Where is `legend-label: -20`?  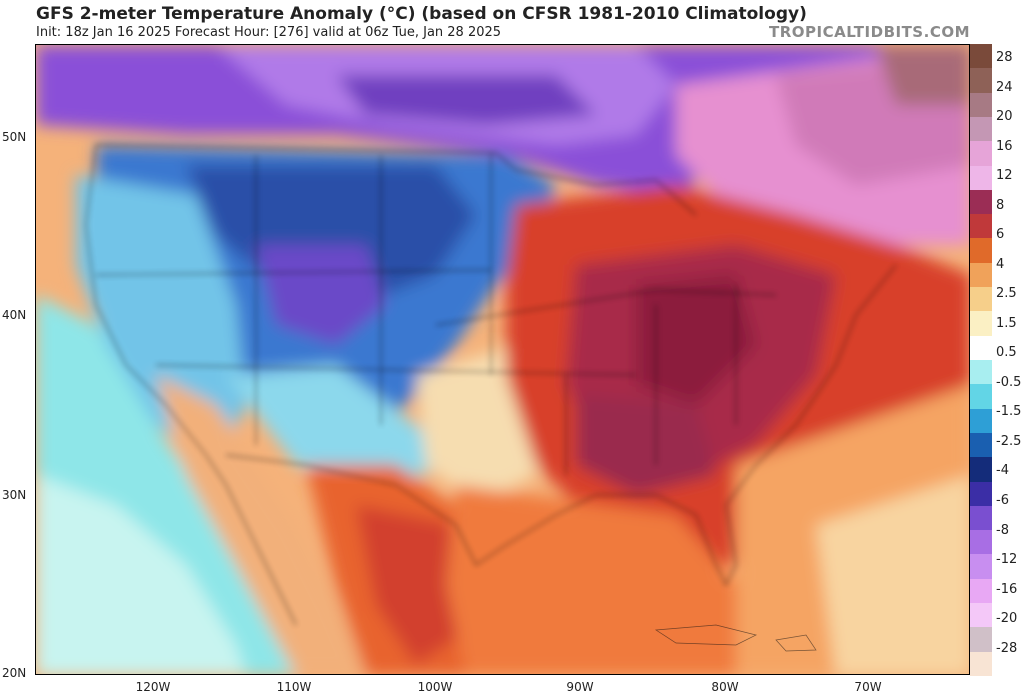
legend-label: -20 is located at coordinates (1007, 619).